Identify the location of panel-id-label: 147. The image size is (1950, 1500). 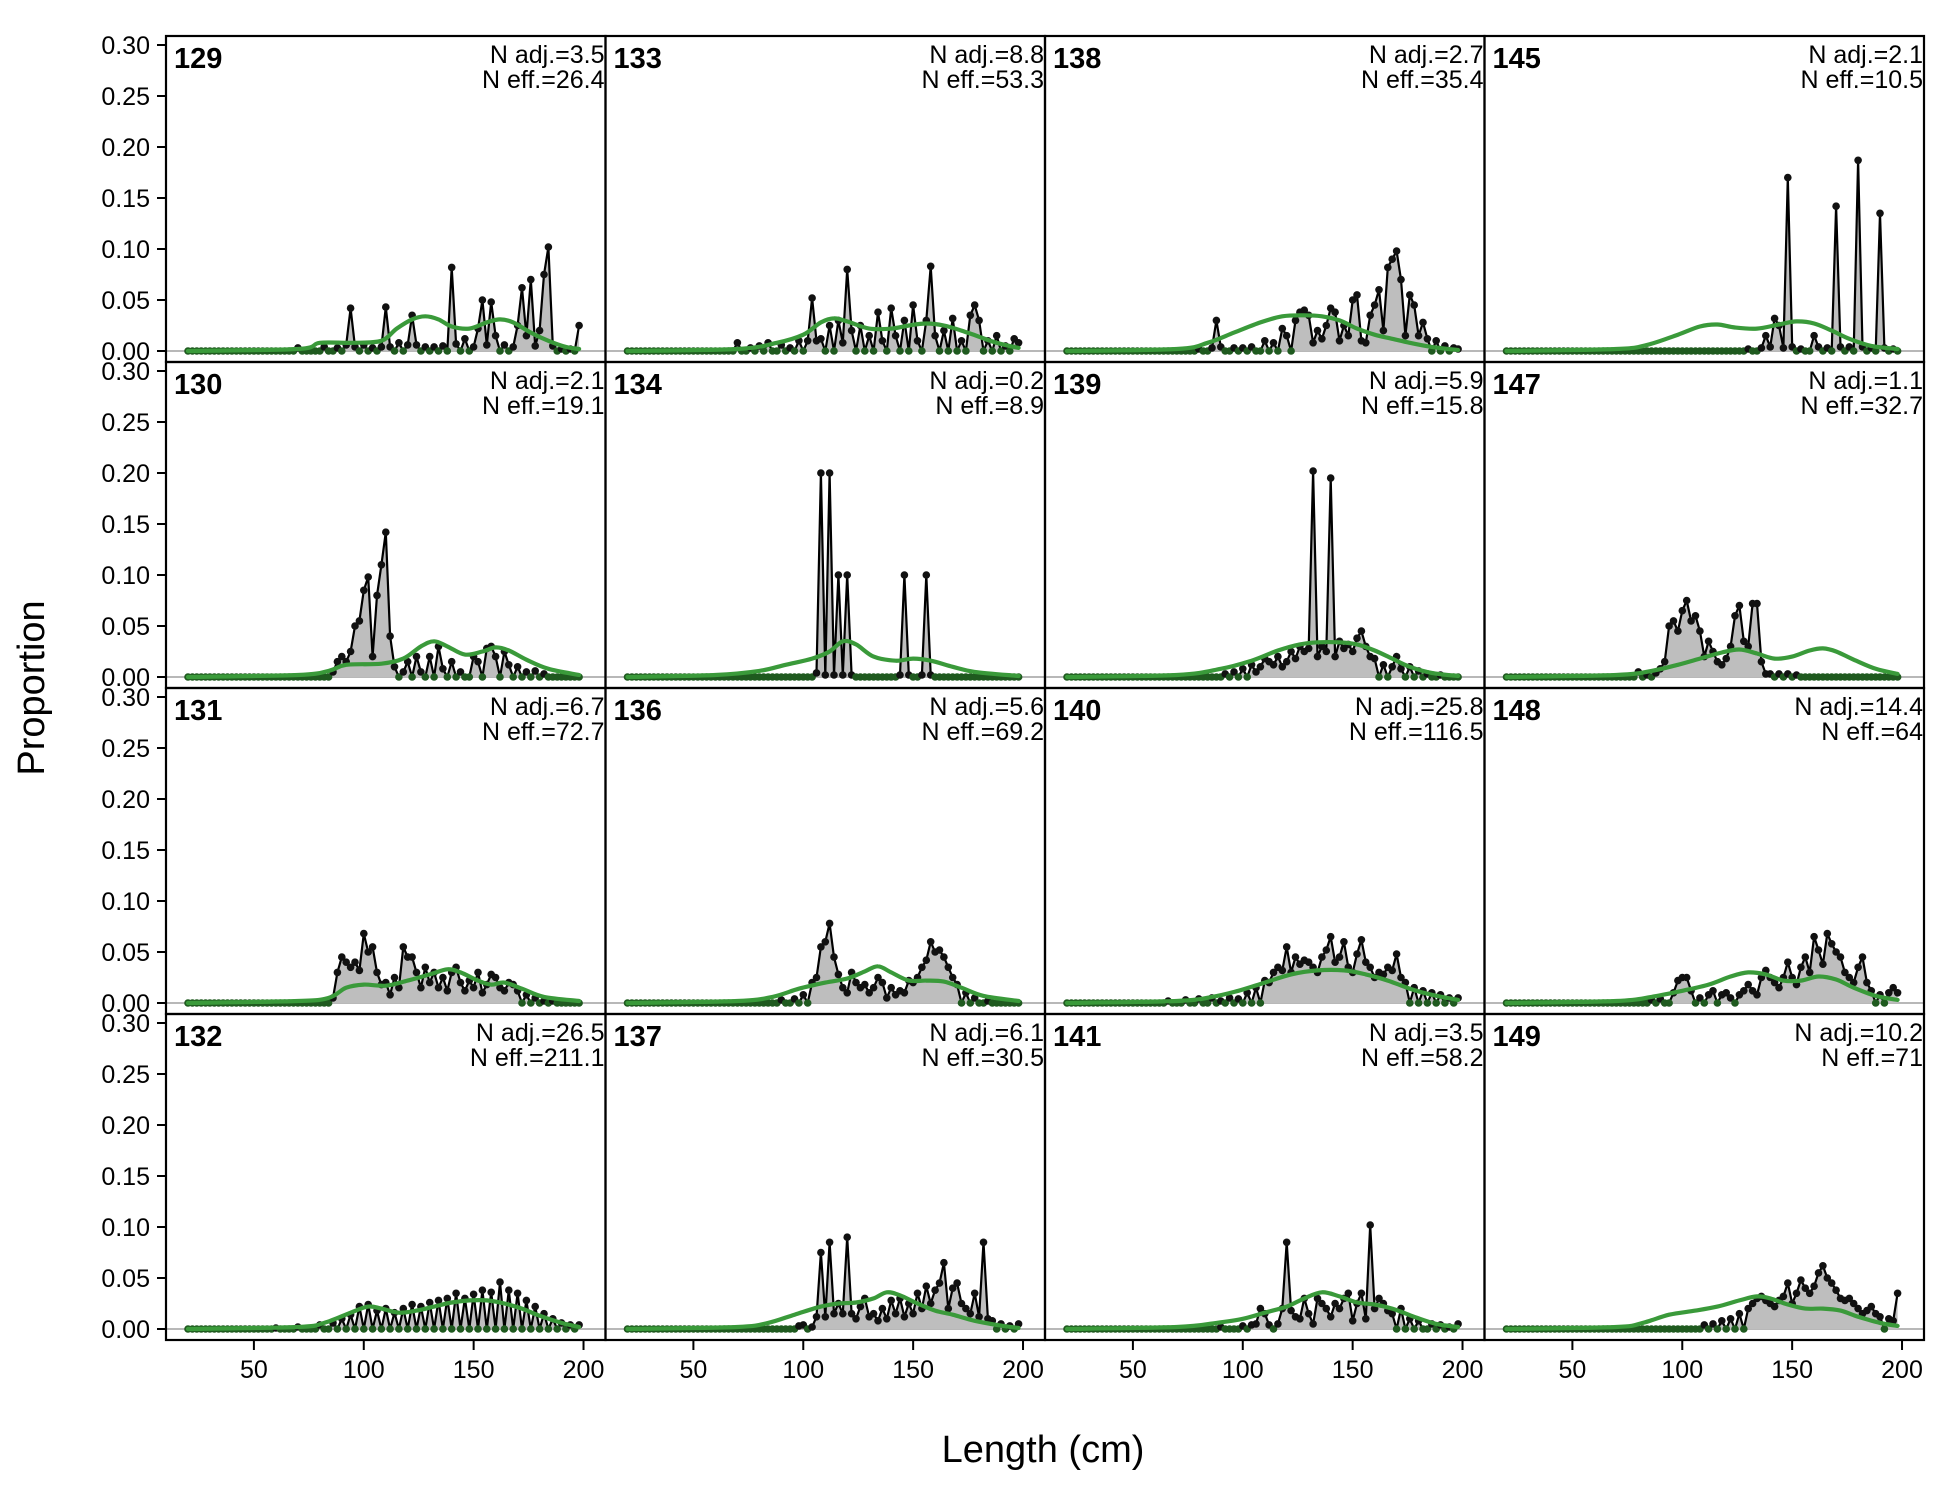
(1517, 385).